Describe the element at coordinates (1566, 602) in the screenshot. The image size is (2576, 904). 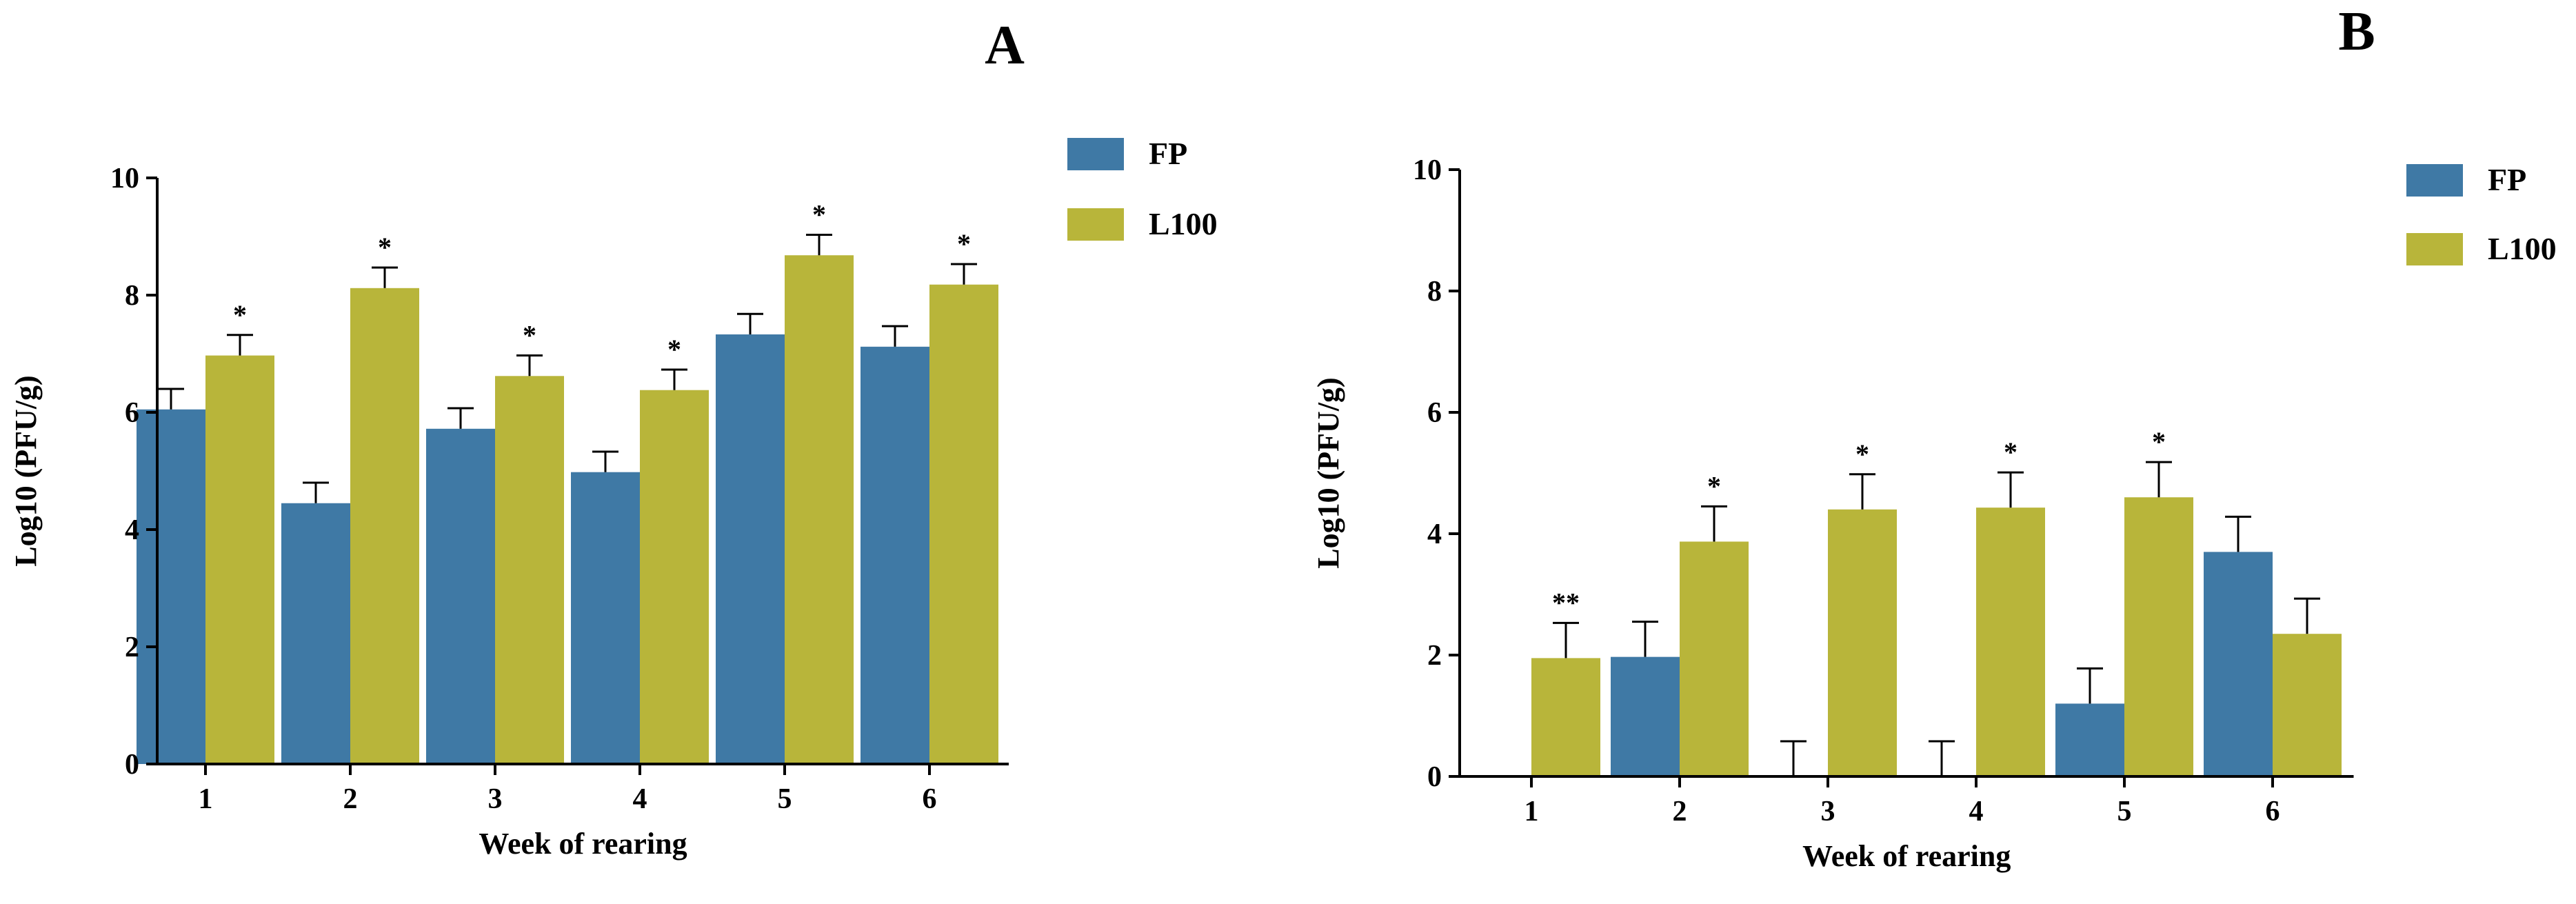
I see `significance-marker: **` at that location.